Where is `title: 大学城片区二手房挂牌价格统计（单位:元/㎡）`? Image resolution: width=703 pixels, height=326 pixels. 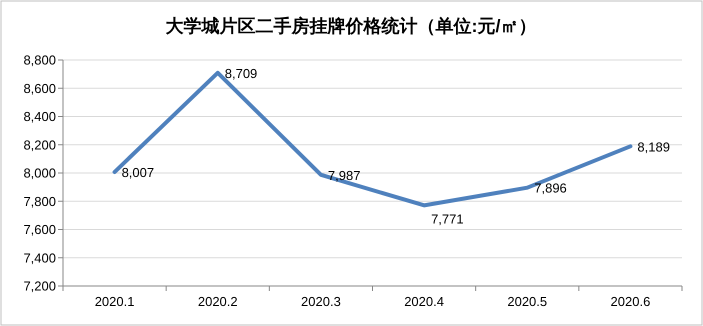 title: 大学城片区二手房挂牌价格统计（单位:元/㎡） is located at coordinates (351, 26).